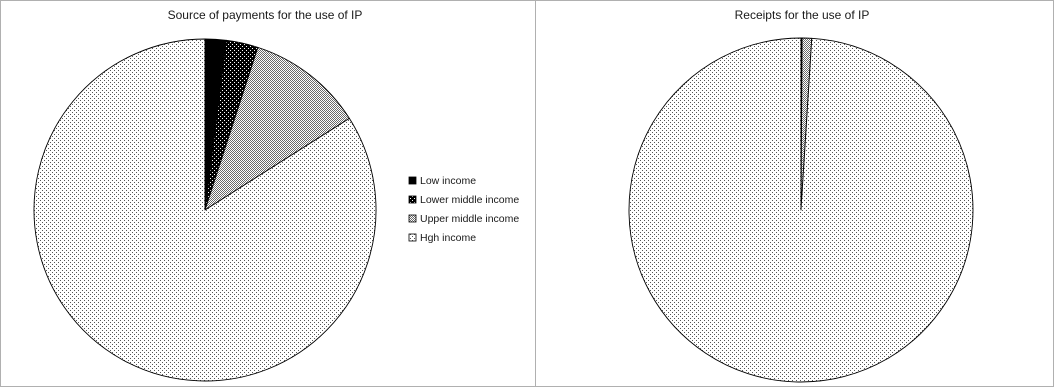  I want to click on legend-item-low-income: Low income, so click(442, 181).